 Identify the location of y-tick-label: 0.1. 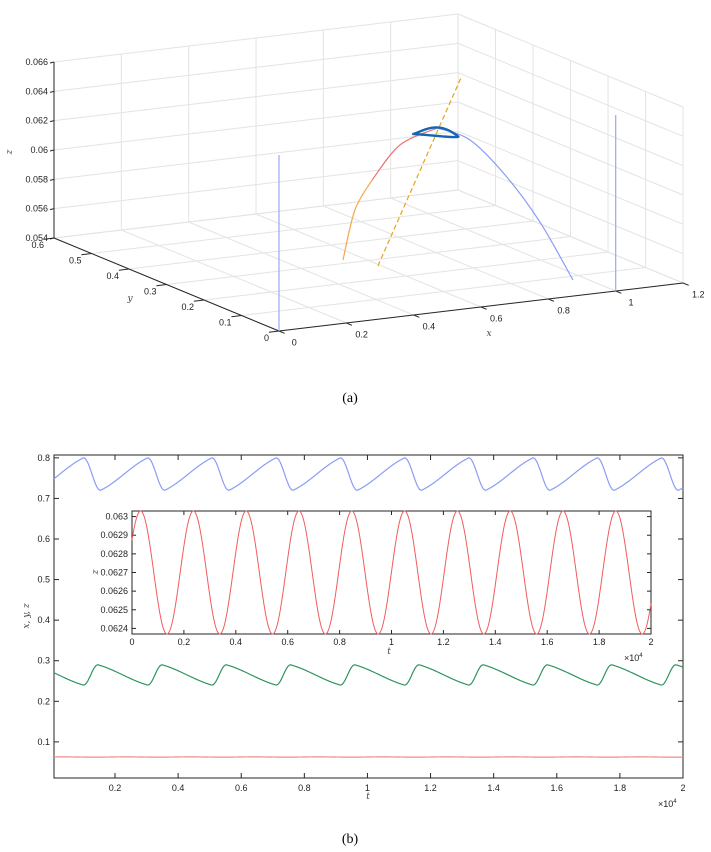
(43, 742).